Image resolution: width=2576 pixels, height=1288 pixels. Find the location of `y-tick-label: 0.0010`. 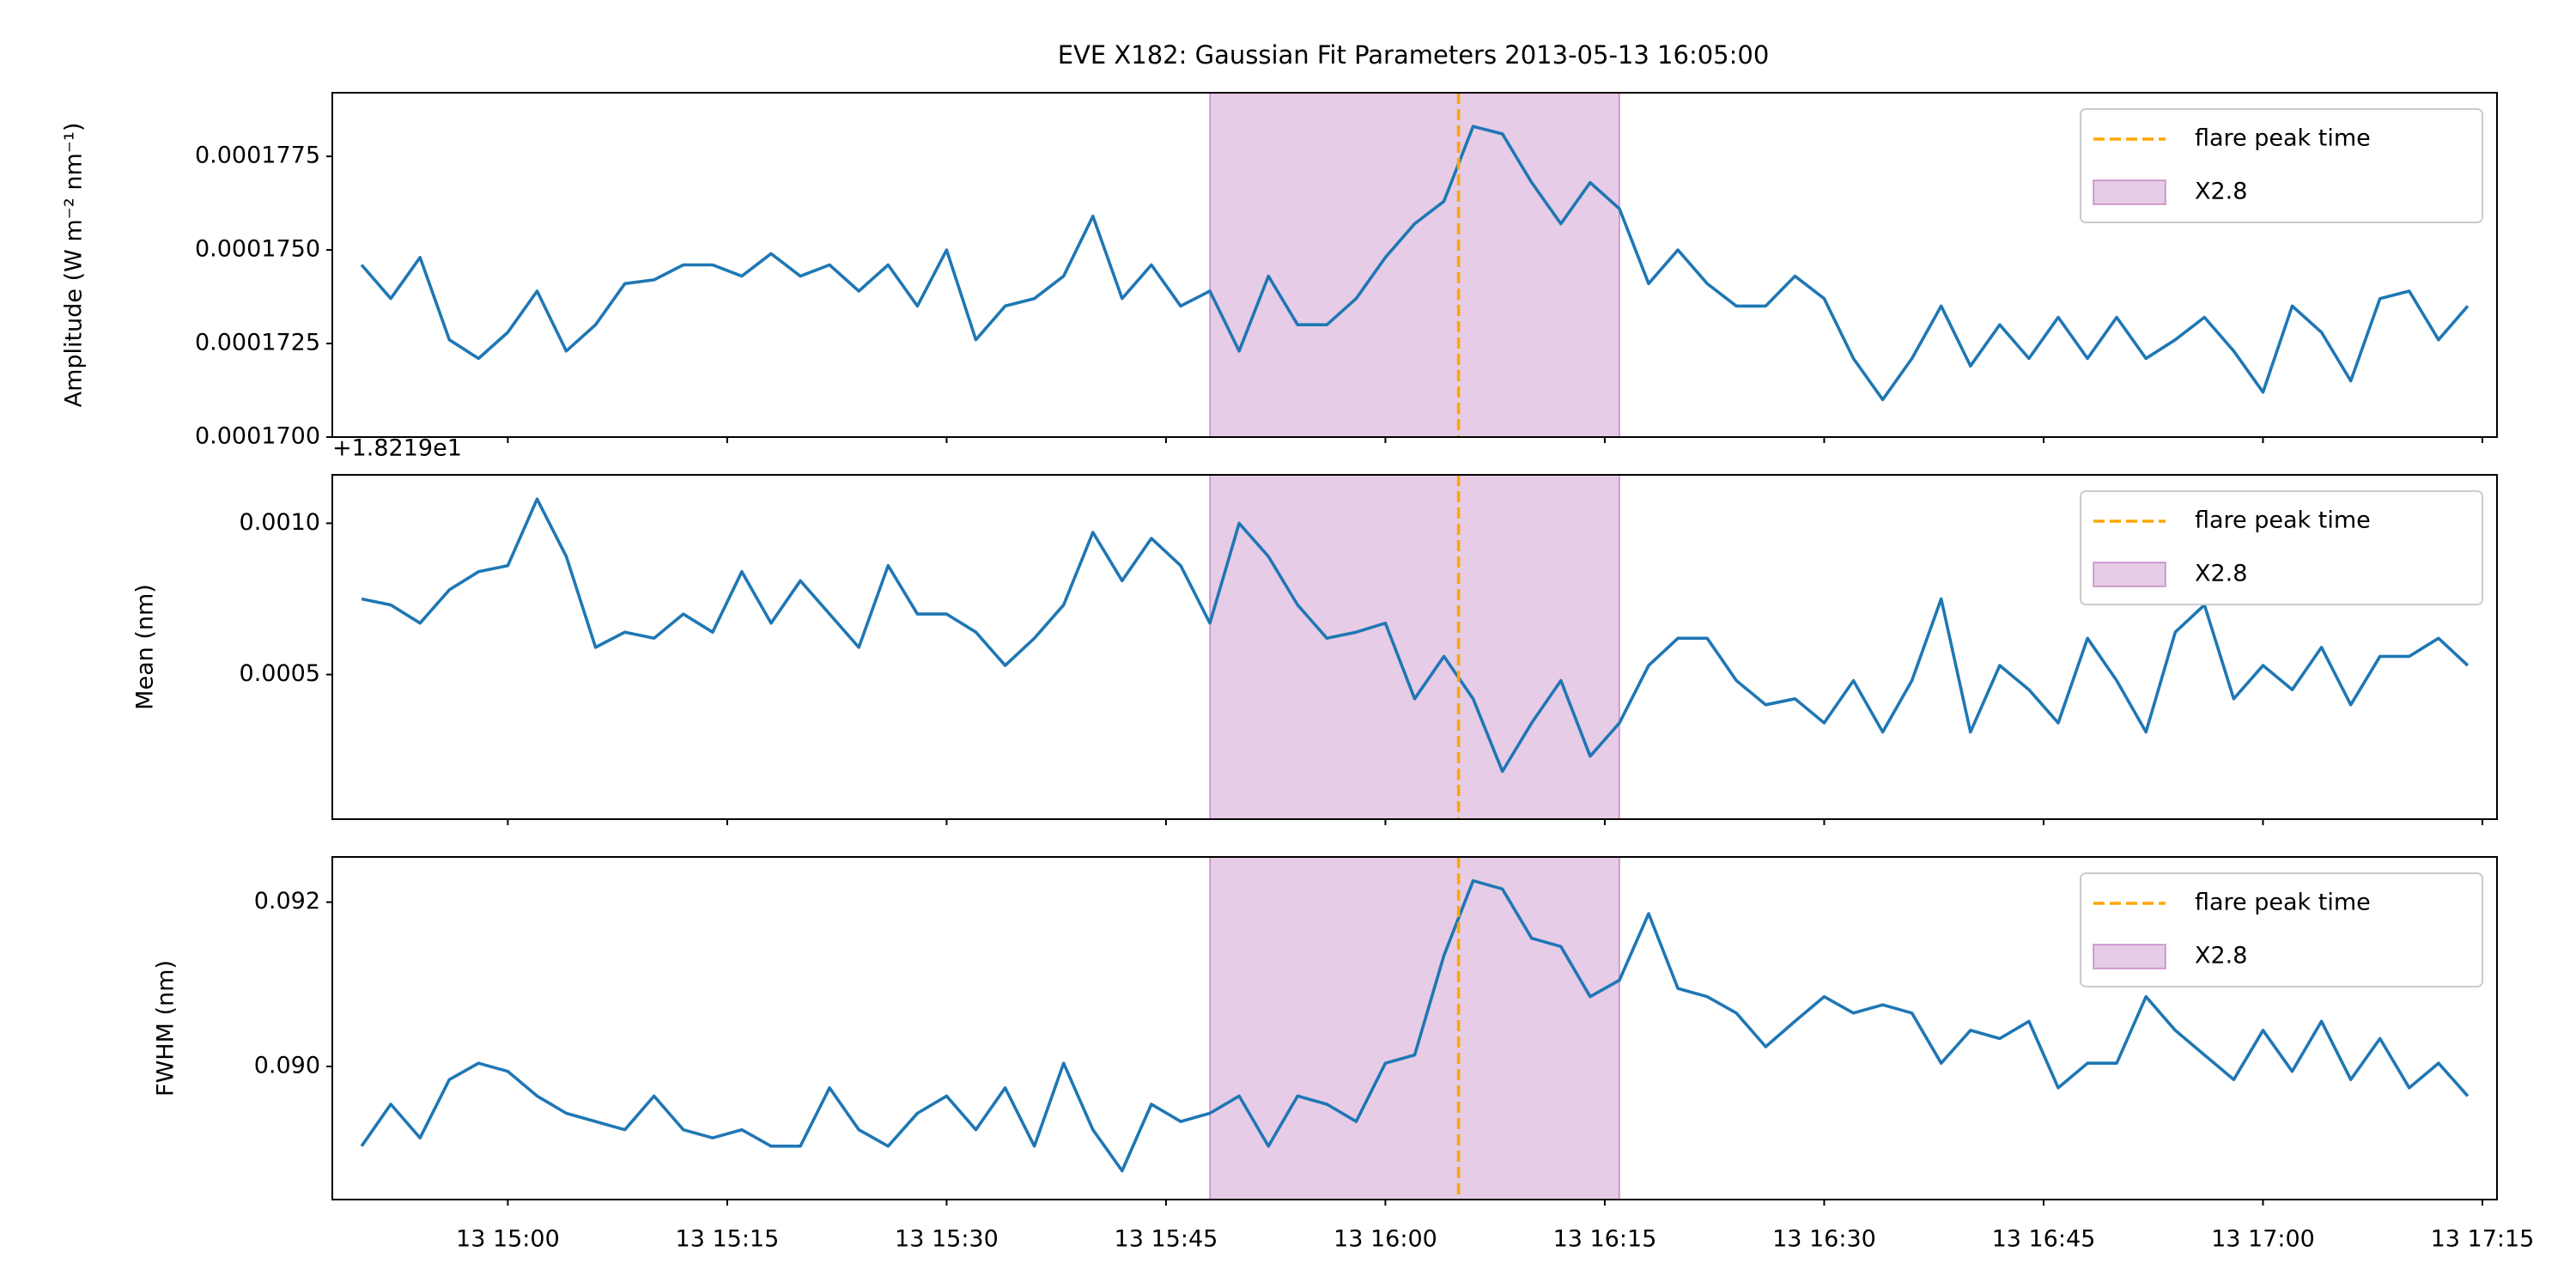

y-tick-label: 0.0010 is located at coordinates (280, 522).